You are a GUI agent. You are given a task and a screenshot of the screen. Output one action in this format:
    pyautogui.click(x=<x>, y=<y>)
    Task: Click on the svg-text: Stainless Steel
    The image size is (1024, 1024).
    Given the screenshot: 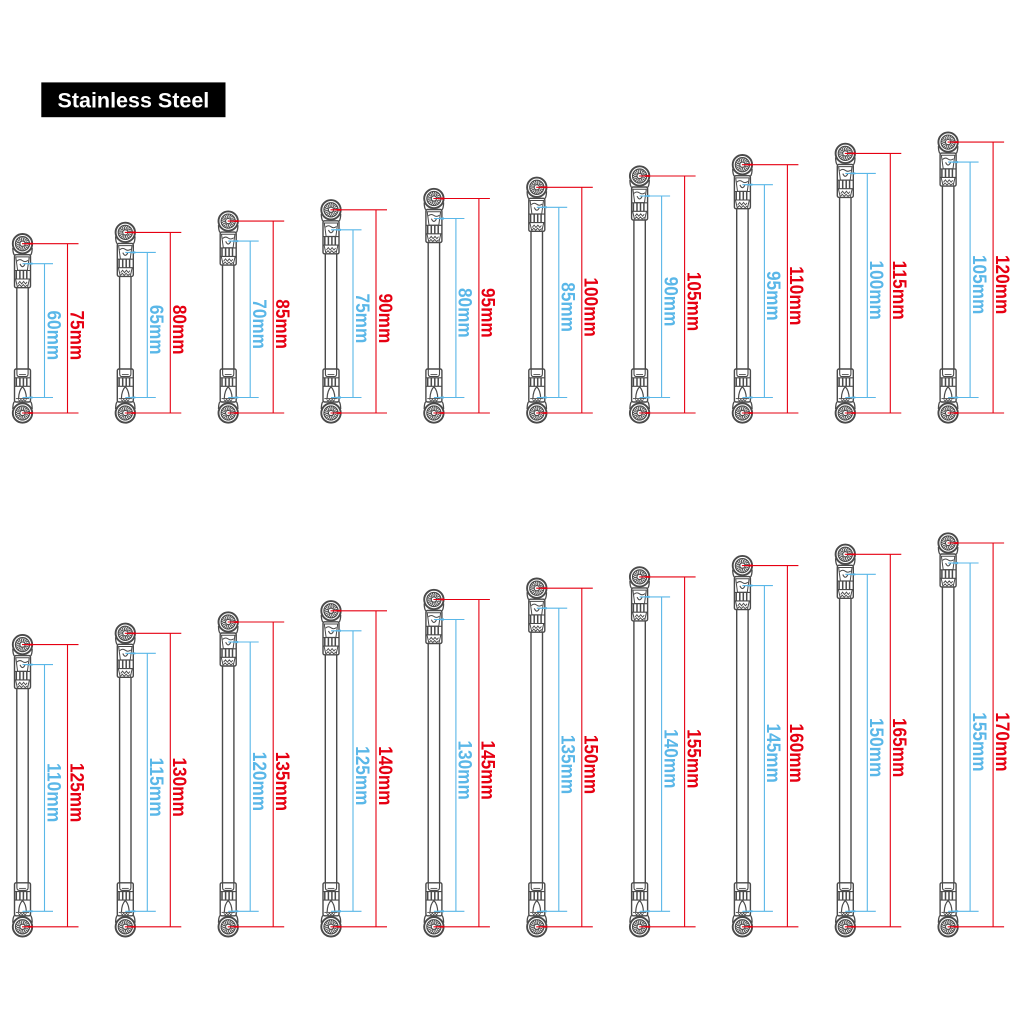 What is the action you would take?
    pyautogui.click(x=134, y=101)
    